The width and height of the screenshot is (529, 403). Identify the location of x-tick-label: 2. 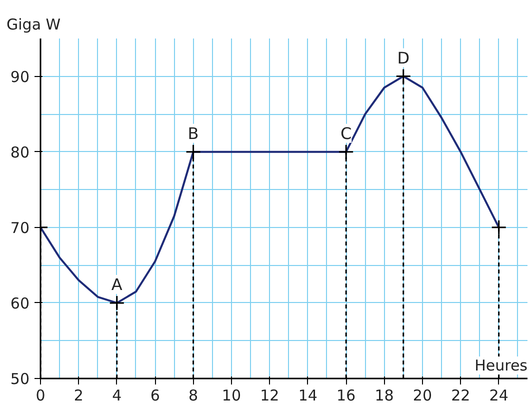
(79, 394).